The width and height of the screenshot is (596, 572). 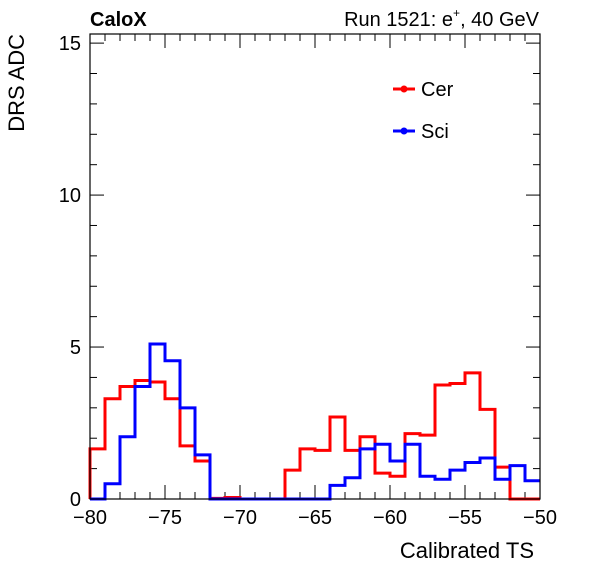 What do you see at coordinates (16, 83) in the screenshot?
I see `y-axis-title: DRS ADC` at bounding box center [16, 83].